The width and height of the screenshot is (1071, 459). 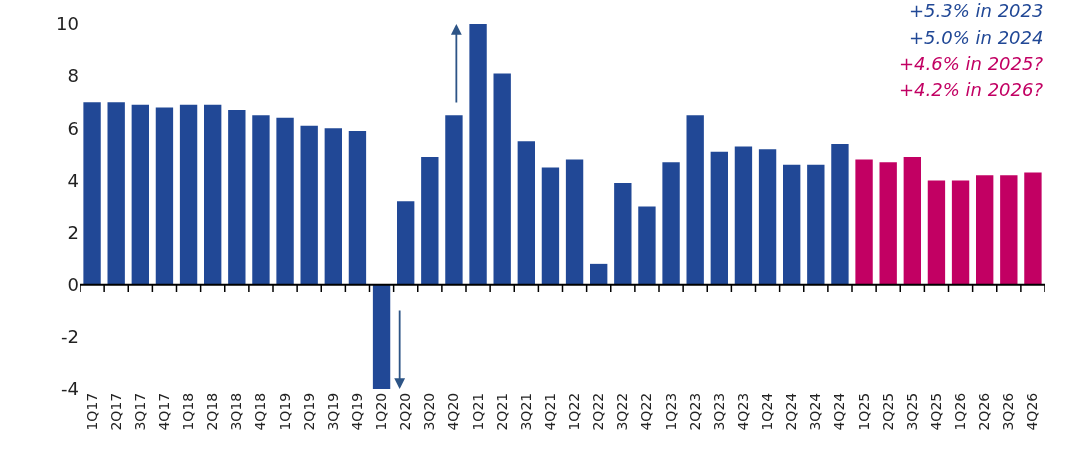 I want to click on x-tick-label: 4Q23, so click(x=742, y=411).